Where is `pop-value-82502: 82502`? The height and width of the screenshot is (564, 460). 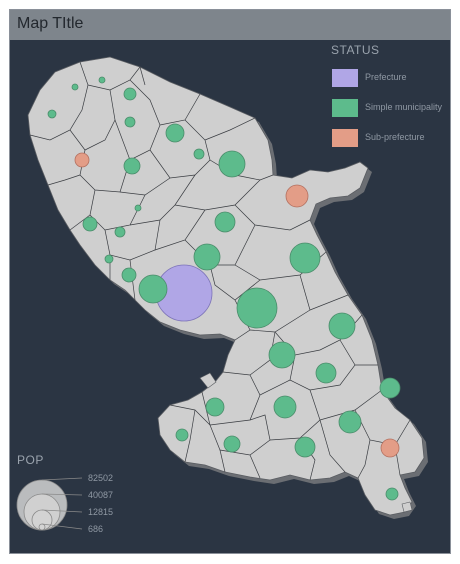 pop-value-82502: 82502 is located at coordinates (101, 478).